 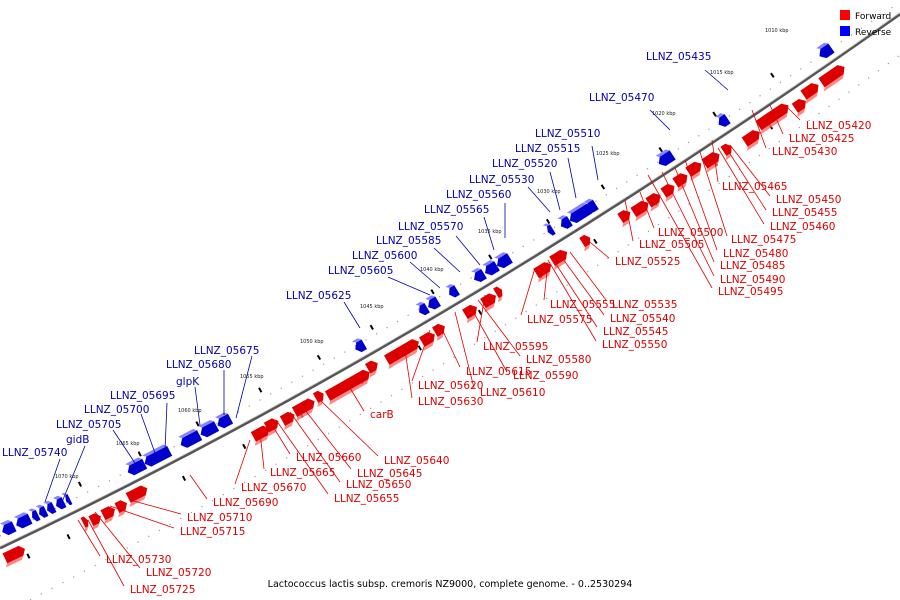 What do you see at coordinates (755, 254) in the screenshot?
I see `forward-gene-label: LLNZ_05480` at bounding box center [755, 254].